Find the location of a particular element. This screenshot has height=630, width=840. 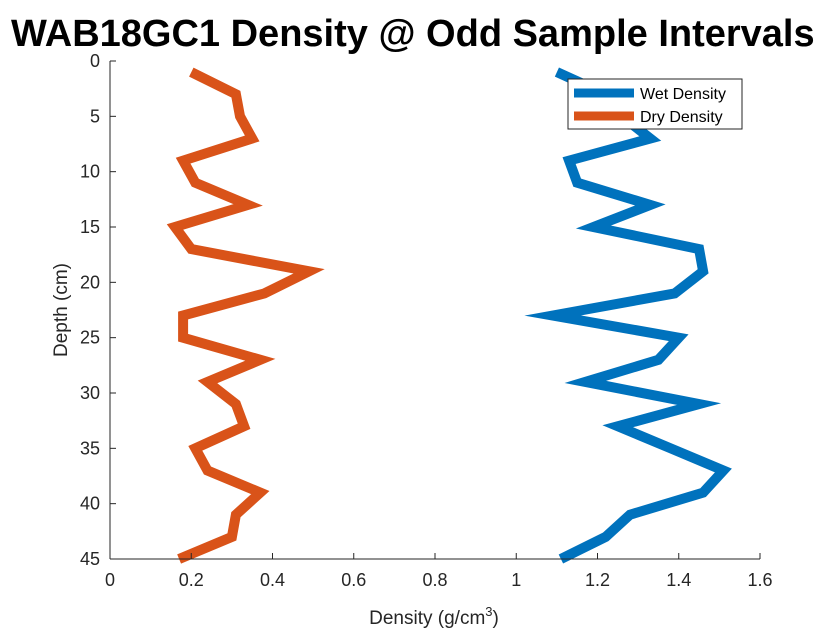

x-tick-label: 0.4 is located at coordinates (272, 580).